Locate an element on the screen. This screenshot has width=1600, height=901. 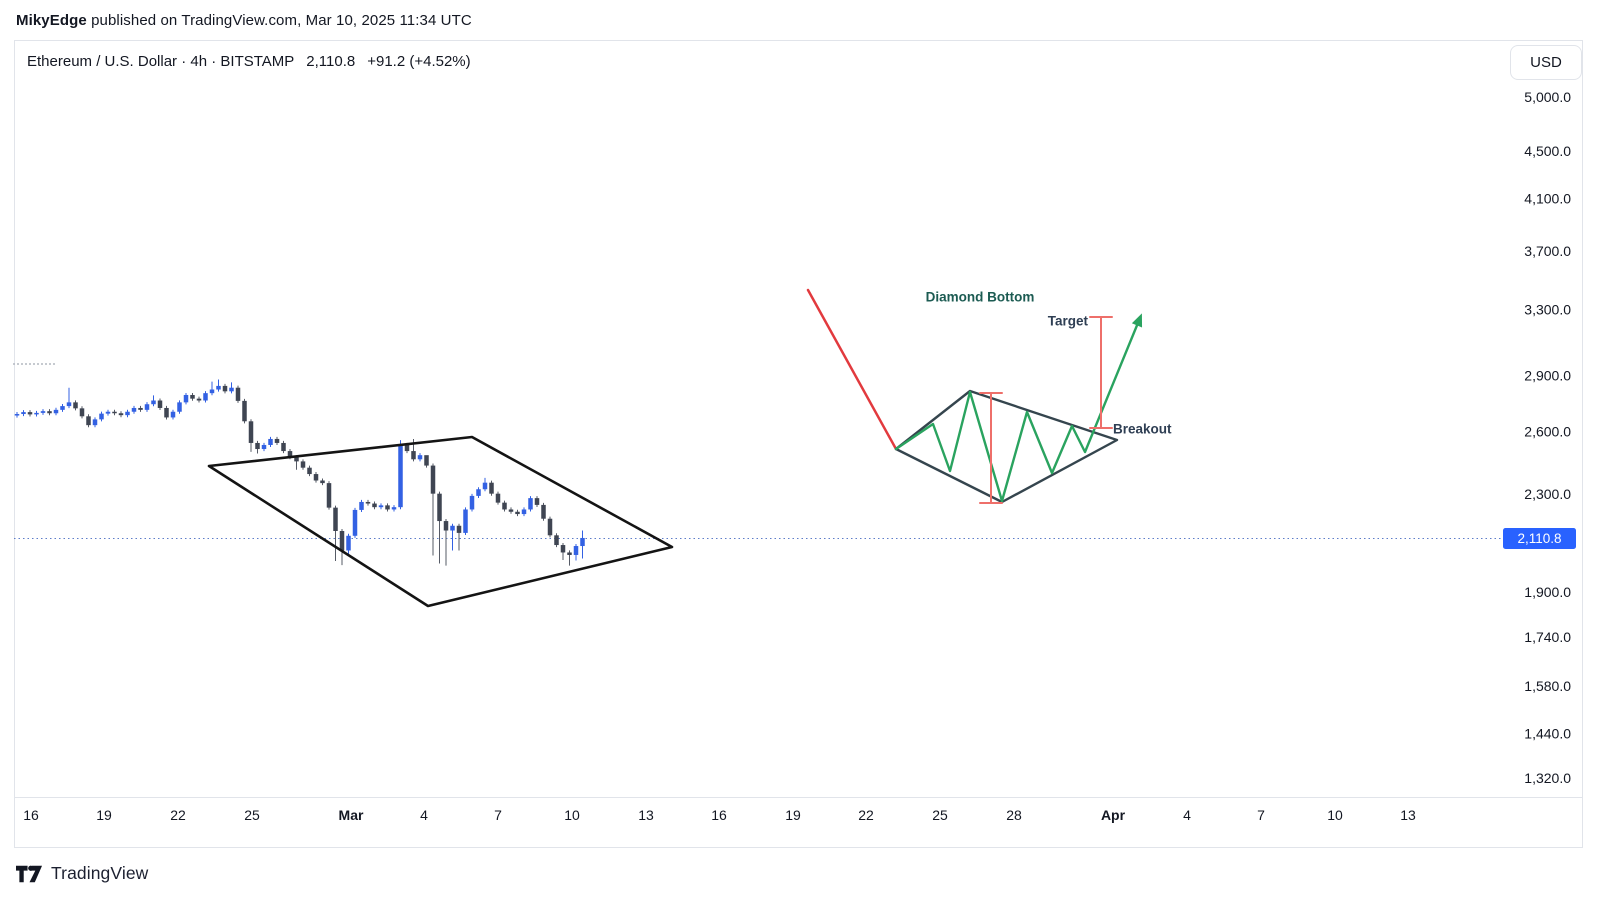
diamond-bottom-diagram is located at coordinates (974, 396).